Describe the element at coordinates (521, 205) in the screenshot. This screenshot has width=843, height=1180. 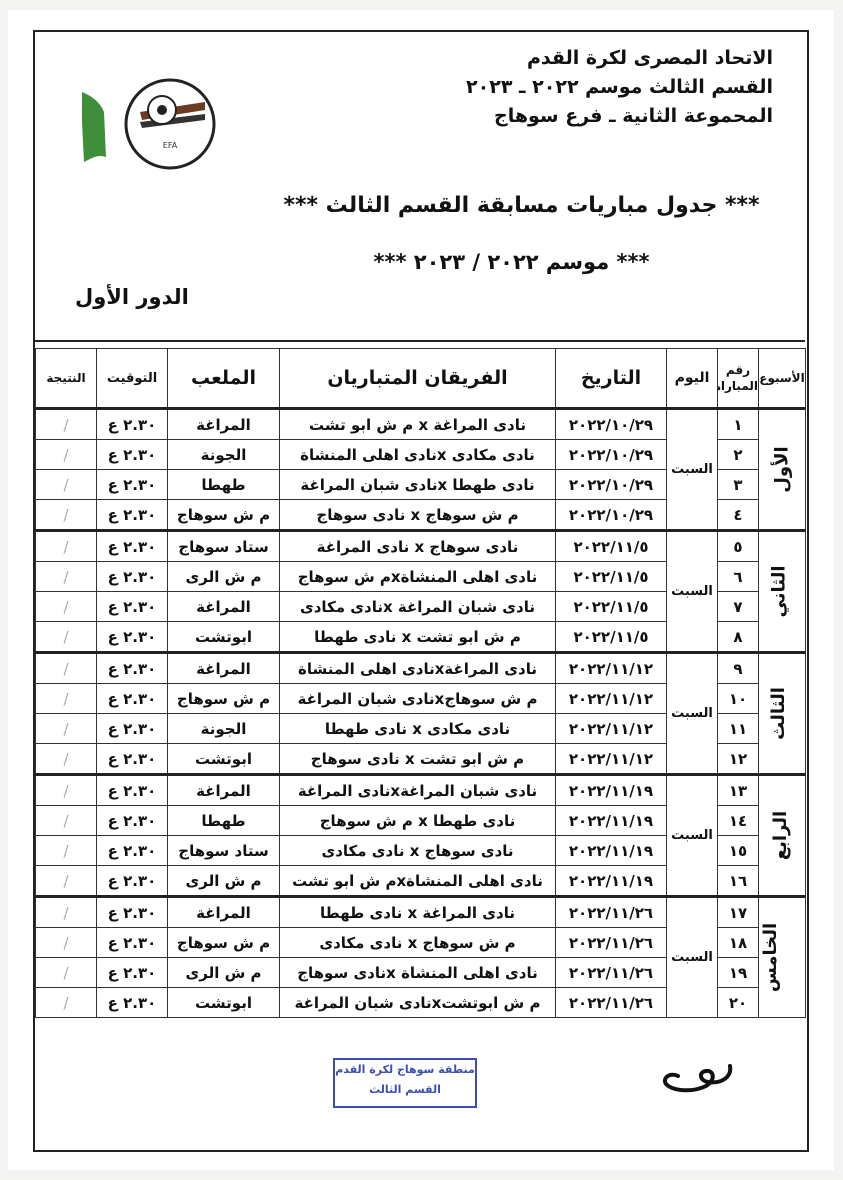
I see `schedule-title: *** جدول مباريات مسابقة القسم الثالث ***` at that location.